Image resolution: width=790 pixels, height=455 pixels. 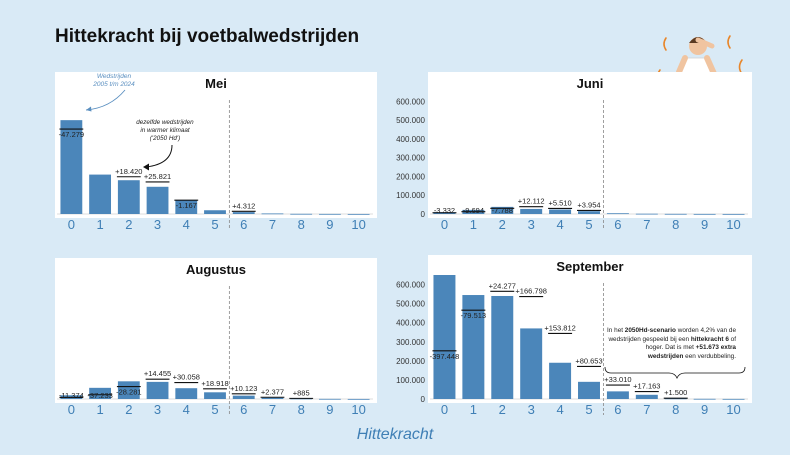 I want to click on change-label: -47.279, so click(x=71, y=134).